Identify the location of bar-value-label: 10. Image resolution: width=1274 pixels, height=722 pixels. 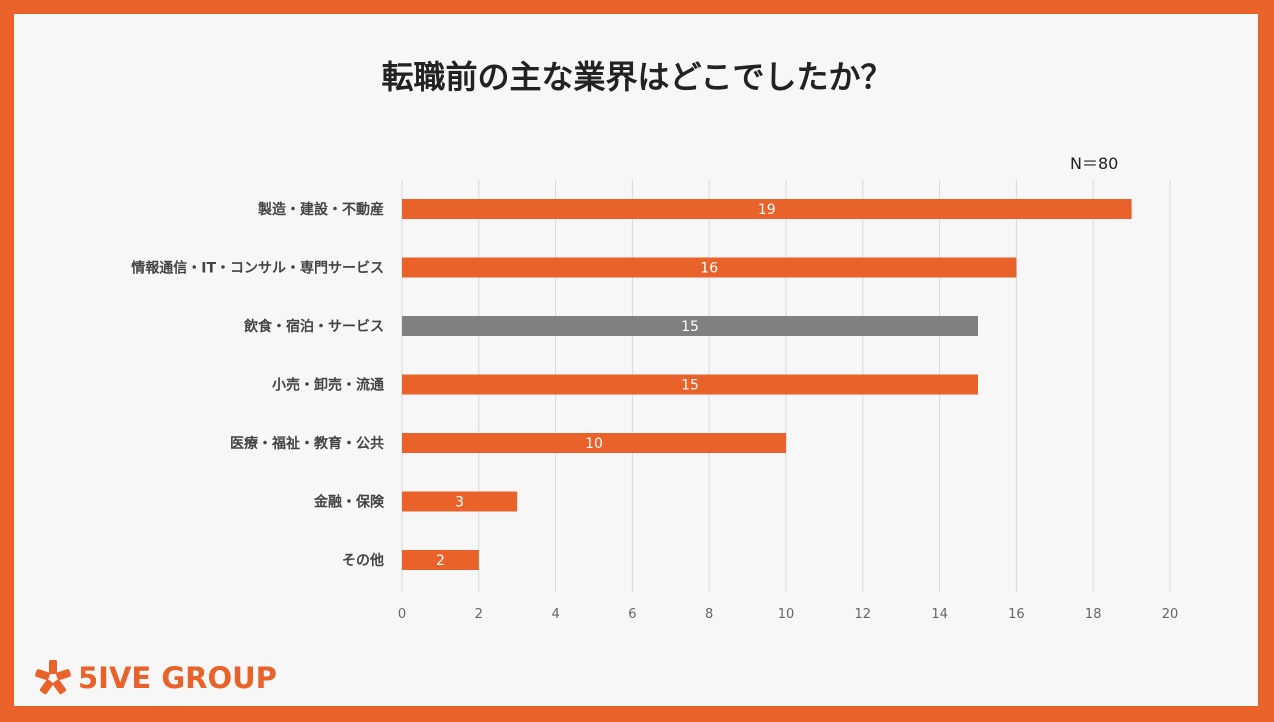
(594, 444).